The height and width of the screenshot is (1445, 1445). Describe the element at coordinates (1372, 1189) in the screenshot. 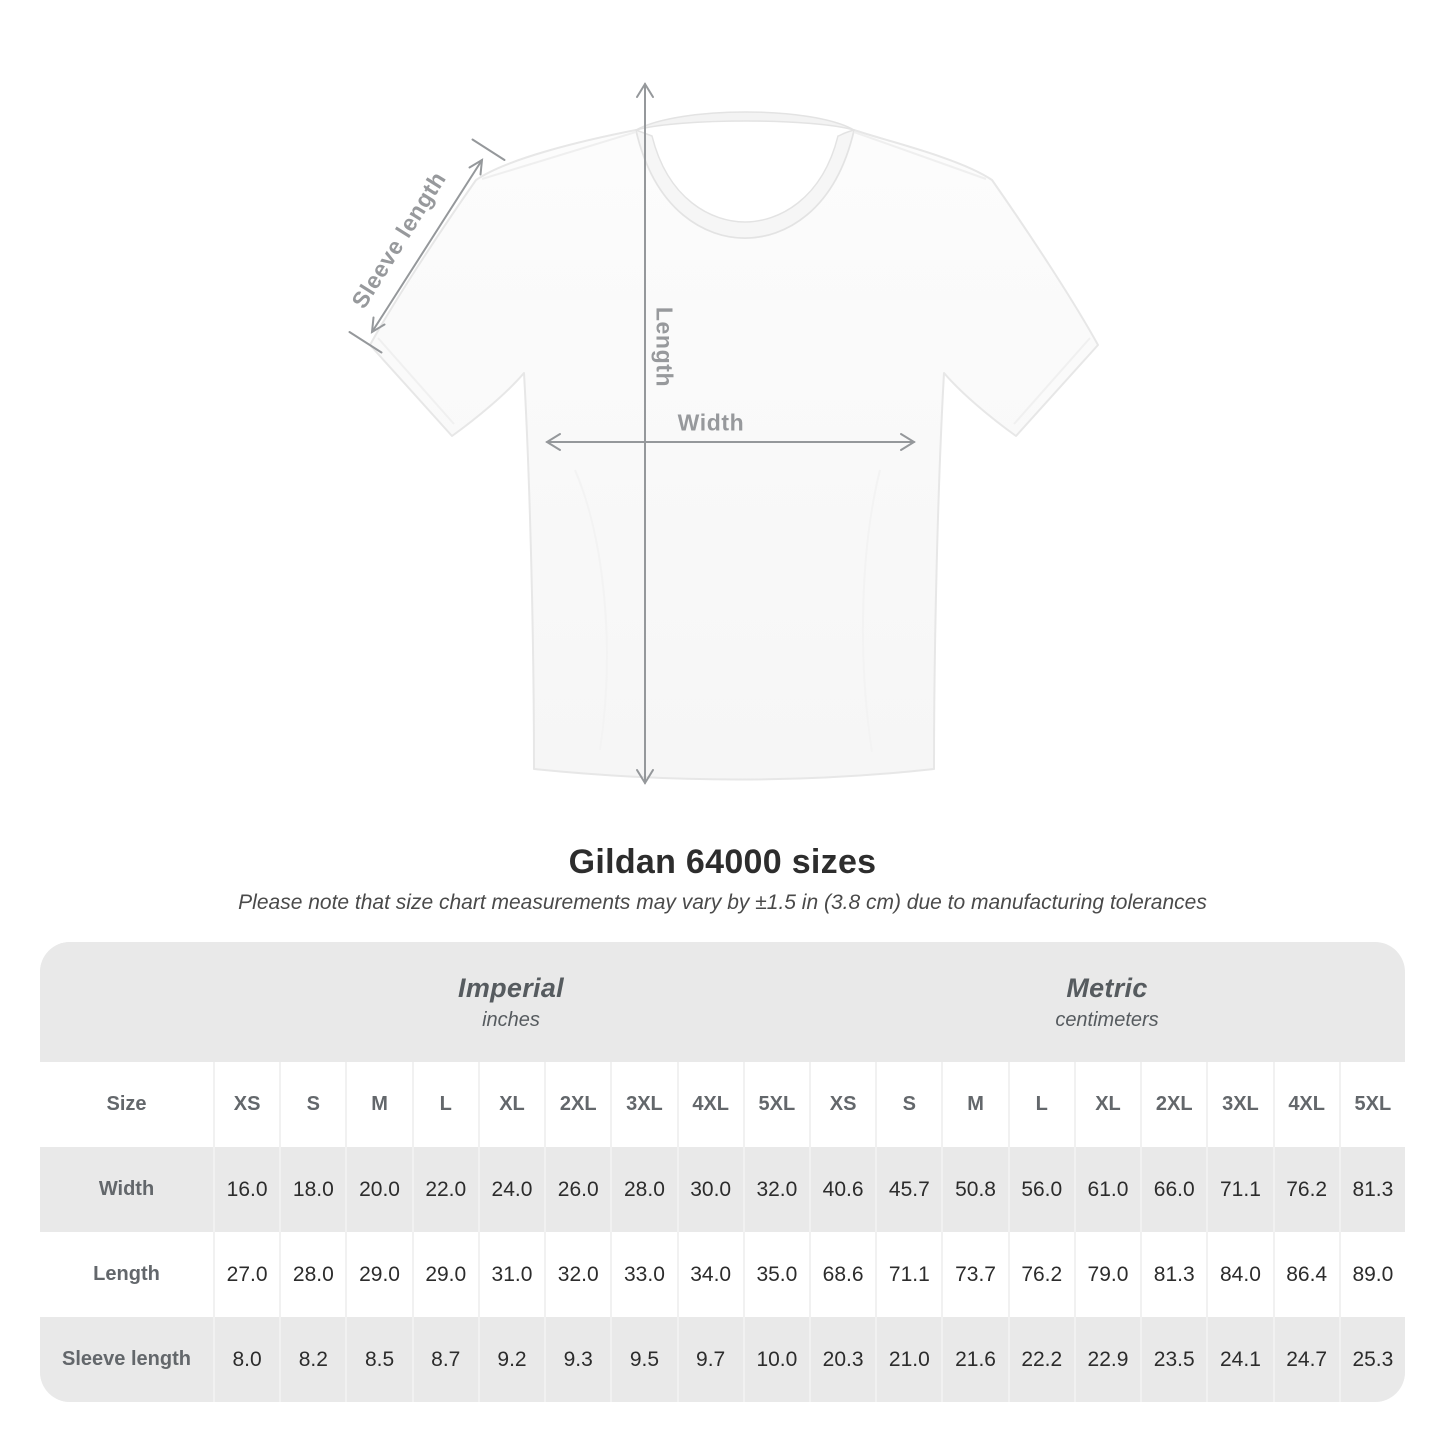

I see `value-width-metric-5xl: 81.3` at that location.